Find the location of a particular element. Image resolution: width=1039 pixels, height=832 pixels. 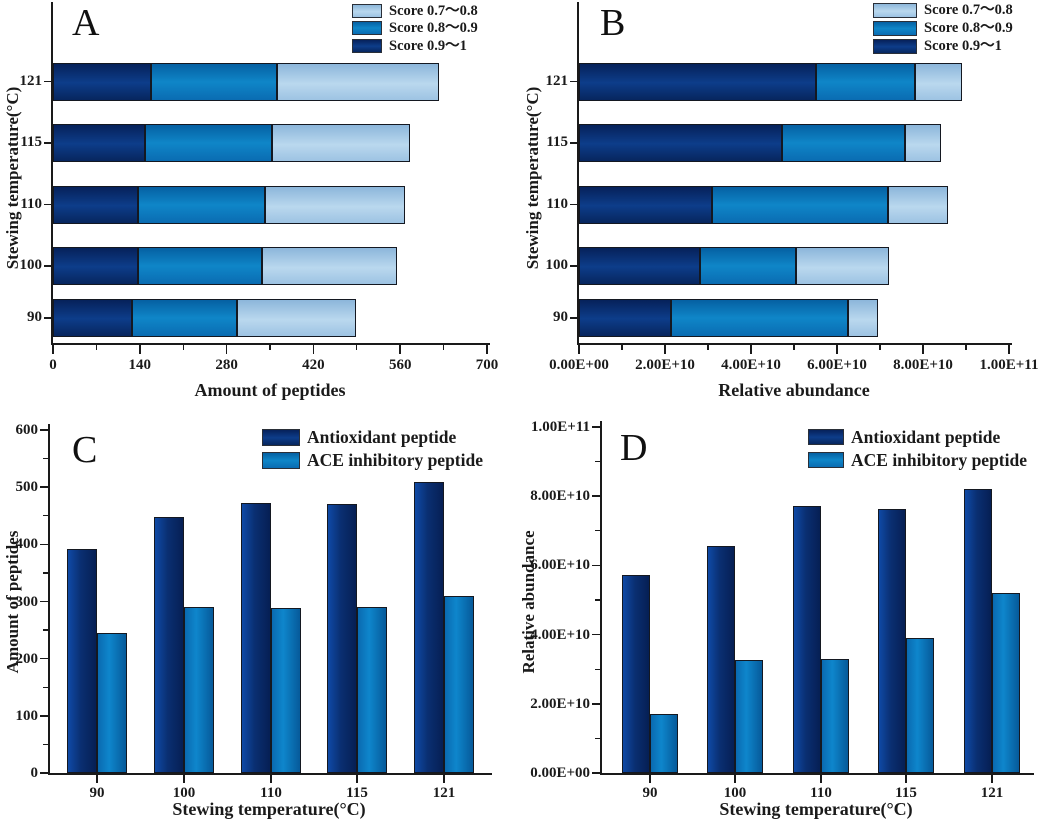

y-tick-label: 0 is located at coordinates (34, 773).